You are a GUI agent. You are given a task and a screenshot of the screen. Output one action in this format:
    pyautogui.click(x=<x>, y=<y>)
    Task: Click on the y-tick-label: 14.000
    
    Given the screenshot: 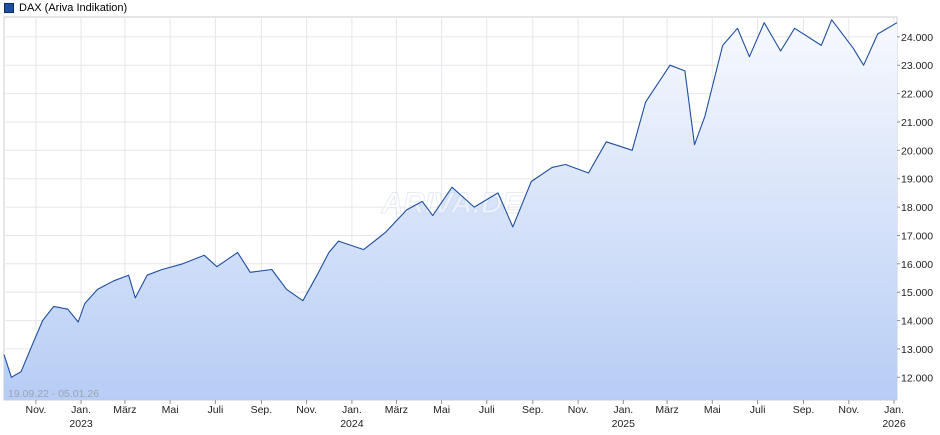 What is the action you would take?
    pyautogui.click(x=917, y=322)
    